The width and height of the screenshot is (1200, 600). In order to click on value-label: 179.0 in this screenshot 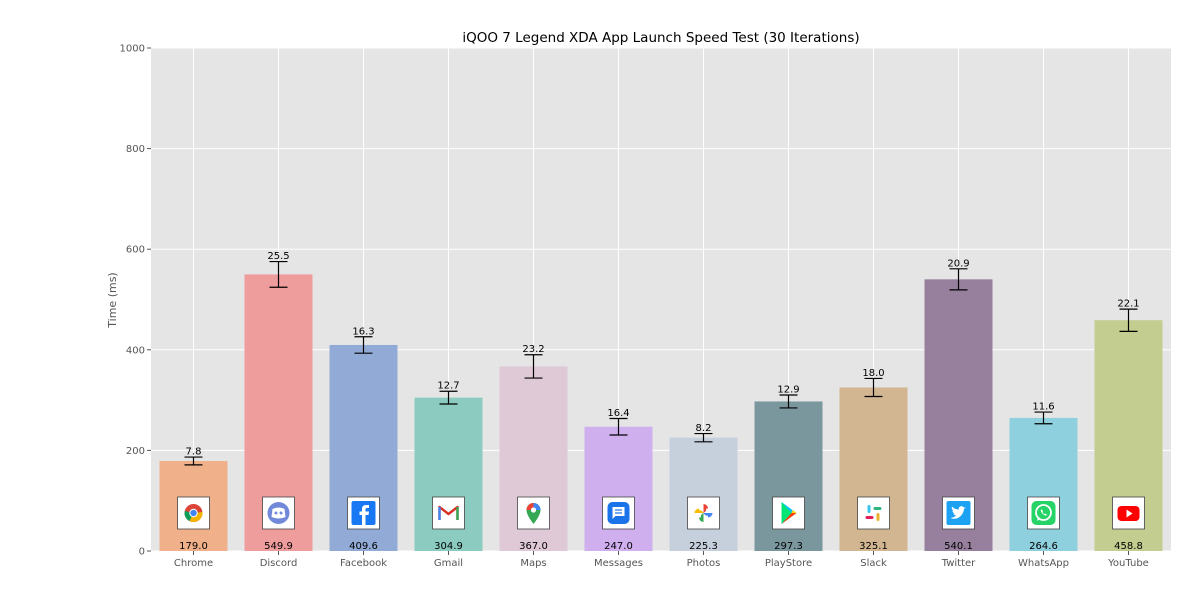, I will do `click(193, 546)`.